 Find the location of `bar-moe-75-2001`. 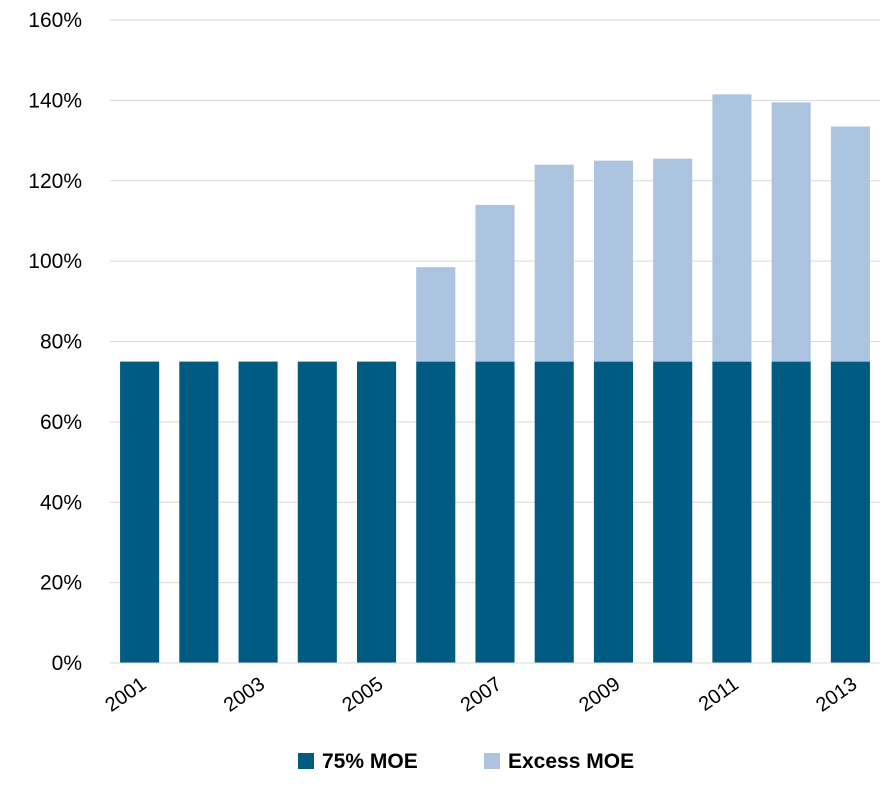

bar-moe-75-2001 is located at coordinates (140, 512).